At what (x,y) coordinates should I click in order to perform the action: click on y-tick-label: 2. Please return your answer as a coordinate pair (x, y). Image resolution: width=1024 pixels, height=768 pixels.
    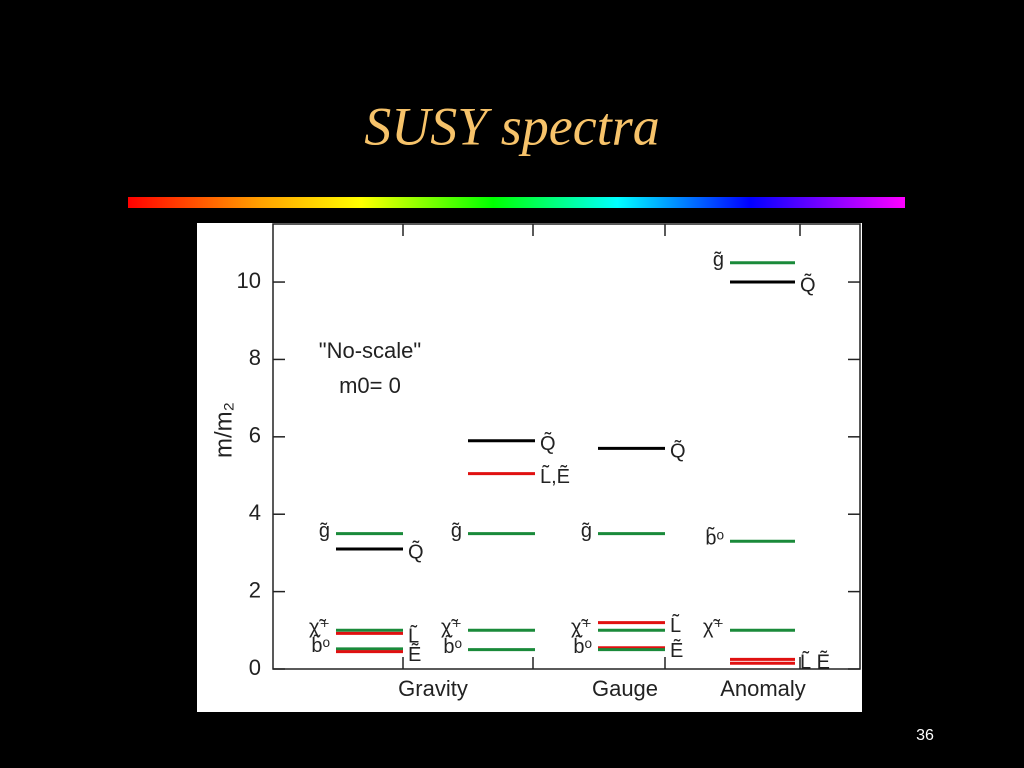
    Looking at the image, I should click on (255, 589).